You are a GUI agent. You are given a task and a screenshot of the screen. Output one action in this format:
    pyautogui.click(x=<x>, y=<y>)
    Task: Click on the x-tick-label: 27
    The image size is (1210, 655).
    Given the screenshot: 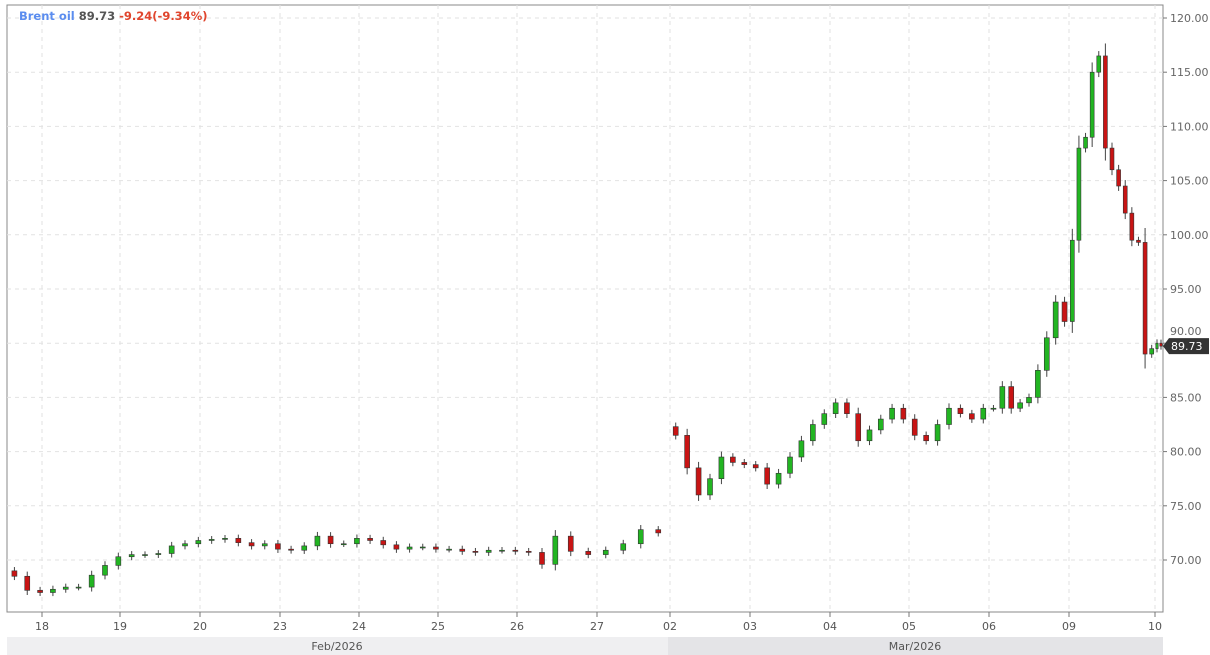 What is the action you would take?
    pyautogui.click(x=597, y=626)
    